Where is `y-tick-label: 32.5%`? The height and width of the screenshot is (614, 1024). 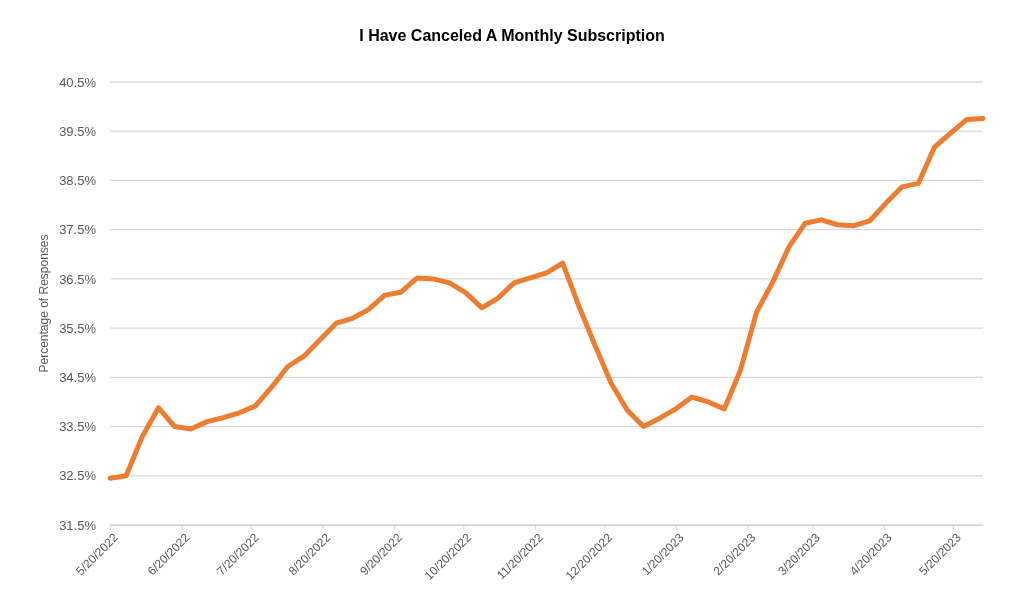 y-tick-label: 32.5% is located at coordinates (78, 476).